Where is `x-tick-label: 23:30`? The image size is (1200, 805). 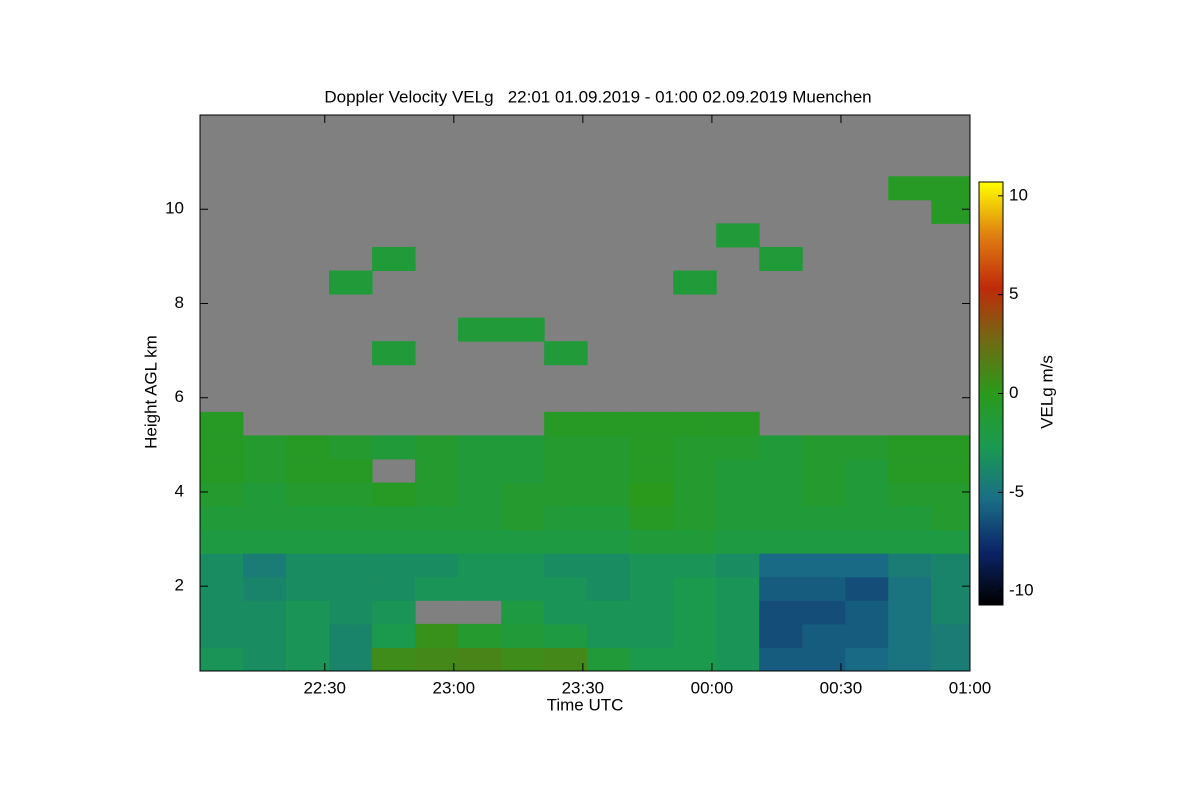 x-tick-label: 23:30 is located at coordinates (583, 687).